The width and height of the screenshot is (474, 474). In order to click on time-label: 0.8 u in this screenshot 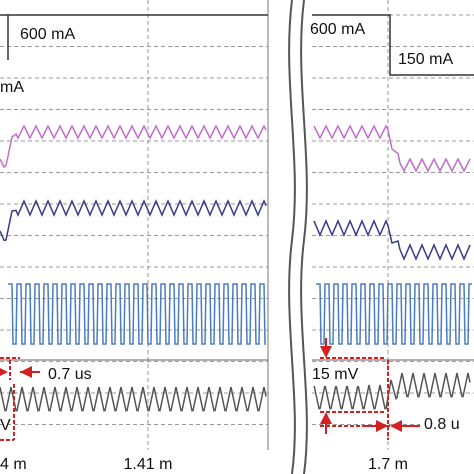, I will do `click(442, 424)`.